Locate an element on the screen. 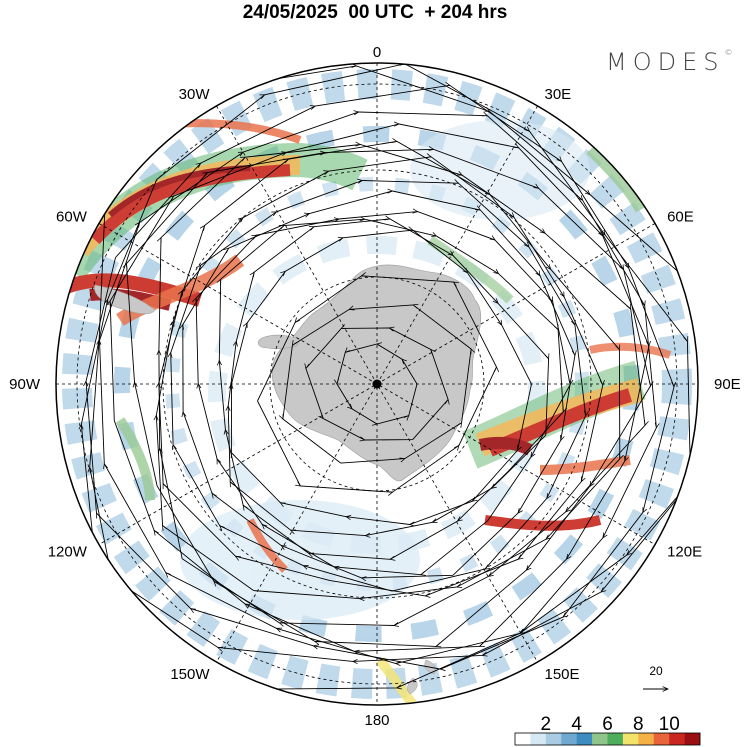  colorbar-tick-label: 2 is located at coordinates (546, 724).